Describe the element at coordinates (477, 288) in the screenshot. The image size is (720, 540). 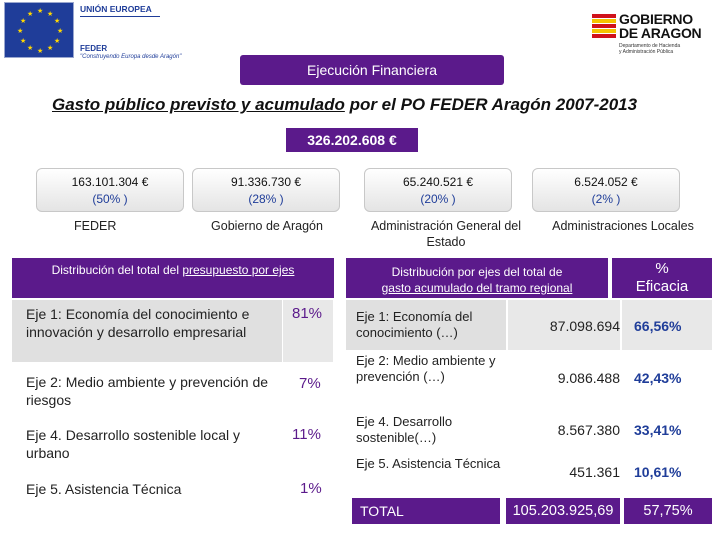
I see `regional-header-underlined: gasto acumulado del tramo regional` at that location.